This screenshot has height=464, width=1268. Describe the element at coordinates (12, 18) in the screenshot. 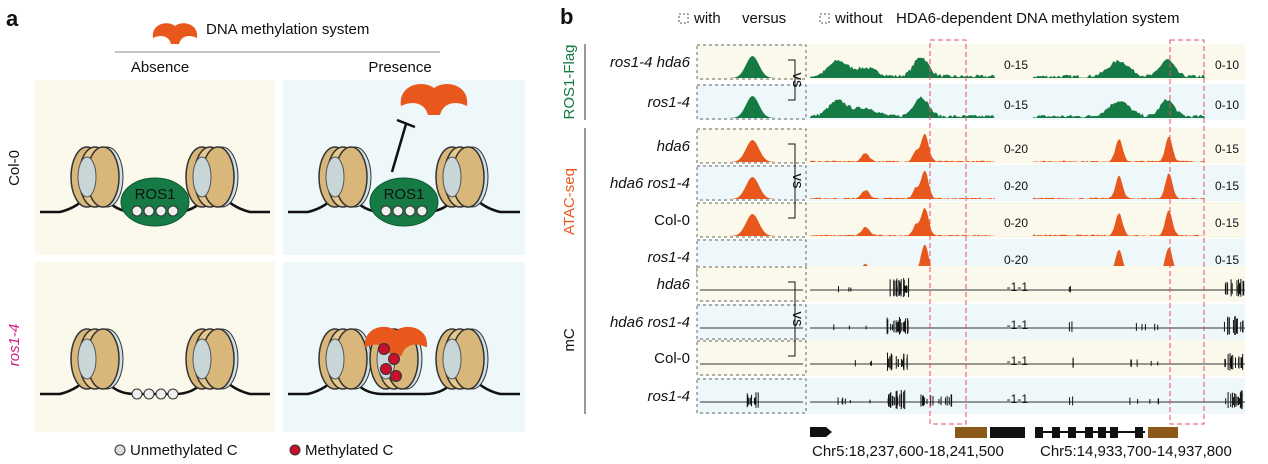

I see `panel-label: a` at that location.